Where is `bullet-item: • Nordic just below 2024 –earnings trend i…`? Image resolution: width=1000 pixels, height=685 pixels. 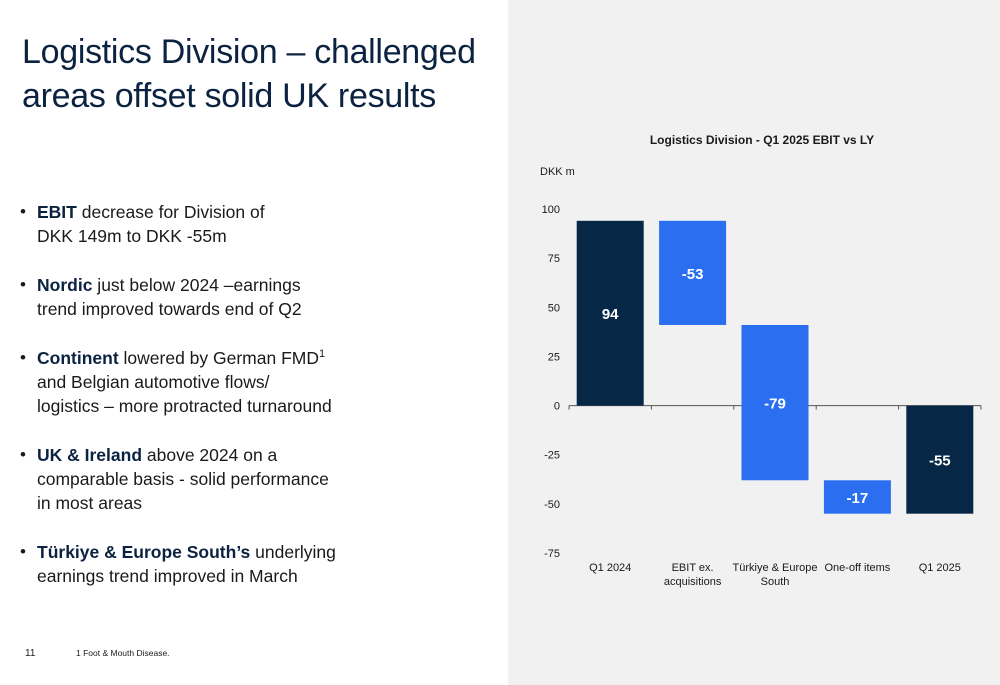
bullet-item: • Nordic just below 2024 –earnings trend i… is located at coordinates (200, 297).